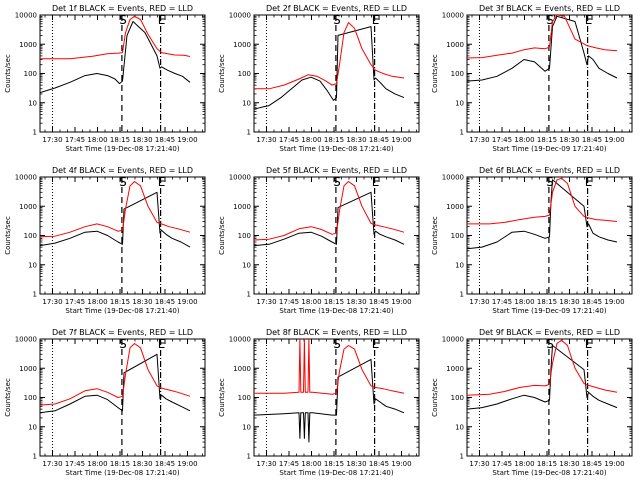  Describe the element at coordinates (549, 8) in the screenshot. I see `panel-title: Det 3f BLACK = Events, RED = LLD` at that location.